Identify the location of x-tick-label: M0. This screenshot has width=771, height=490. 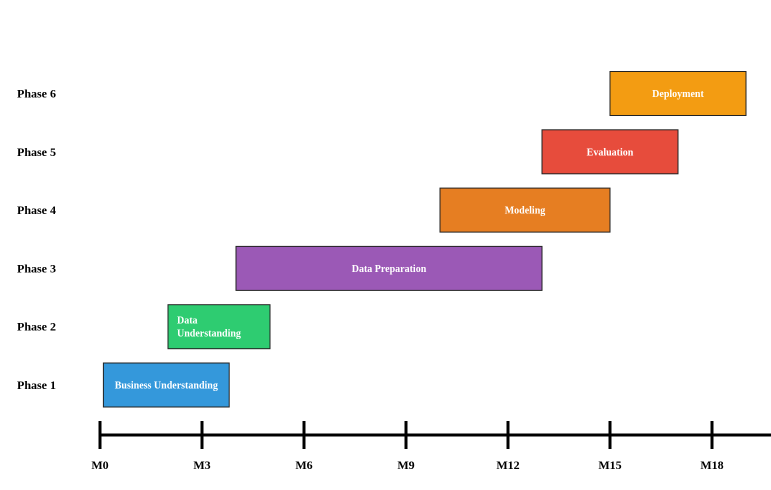
(99, 465).